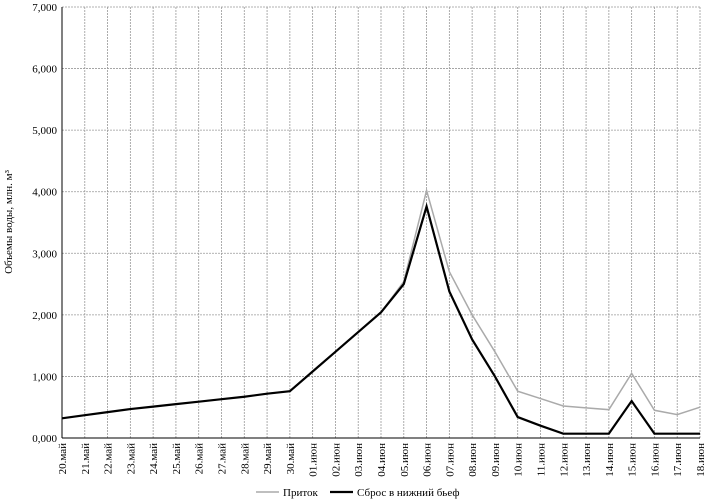 The image size is (707, 502). Describe the element at coordinates (44, 439) in the screenshot. I see `y-tick-label: 0,000` at that location.